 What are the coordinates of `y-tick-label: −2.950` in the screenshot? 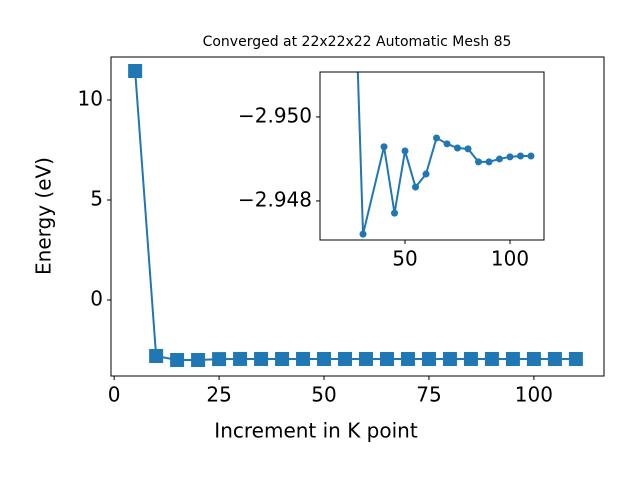 It's located at (275, 115).